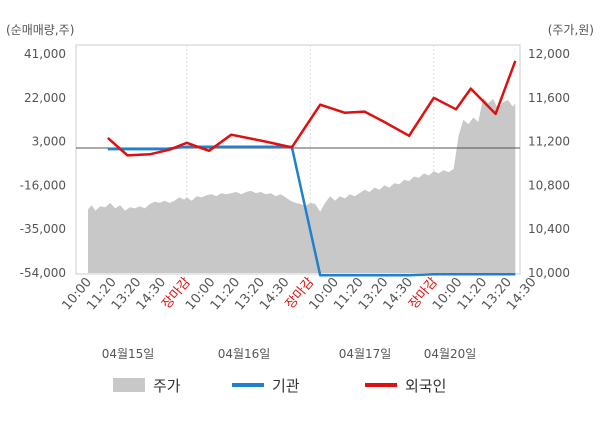 This screenshot has width=600, height=432. Describe the element at coordinates (571, 30) in the screenshot. I see `right-unit-label: (주가,원)` at that location.